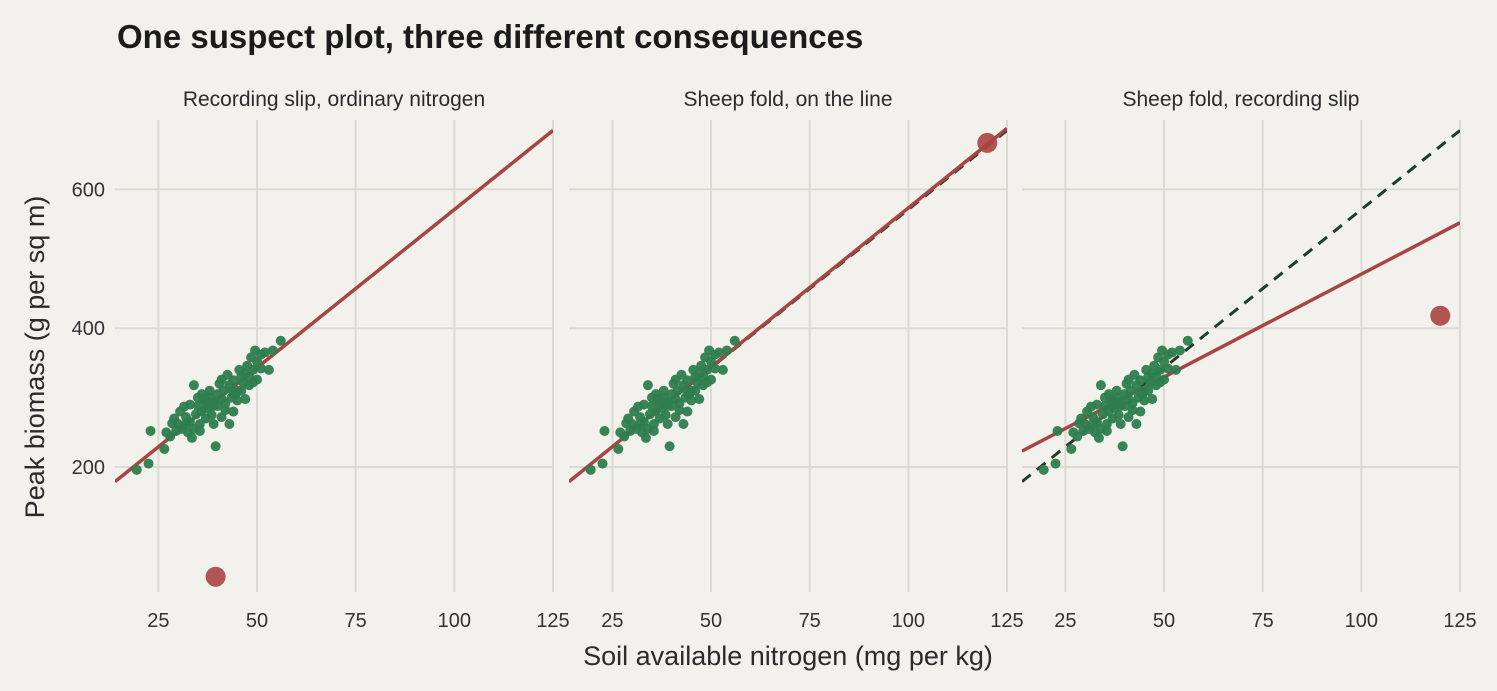 This screenshot has width=1497, height=691. Describe the element at coordinates (1241, 99) in the screenshot. I see `facet-title: Sheep fold, recording slip` at that location.